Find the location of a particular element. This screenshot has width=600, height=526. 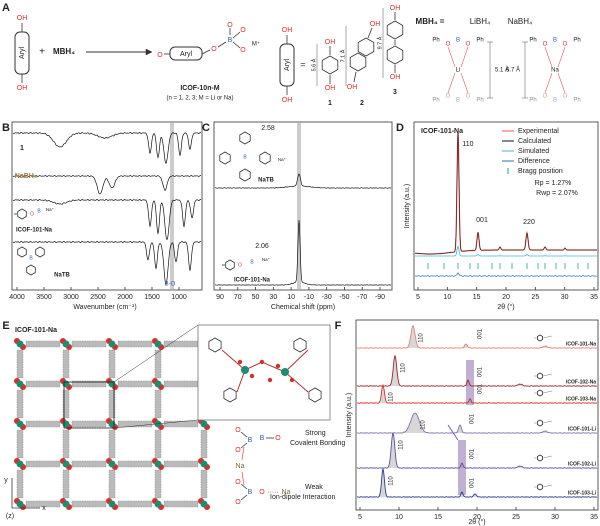

peak-fill is located at coordinates (477, 423).